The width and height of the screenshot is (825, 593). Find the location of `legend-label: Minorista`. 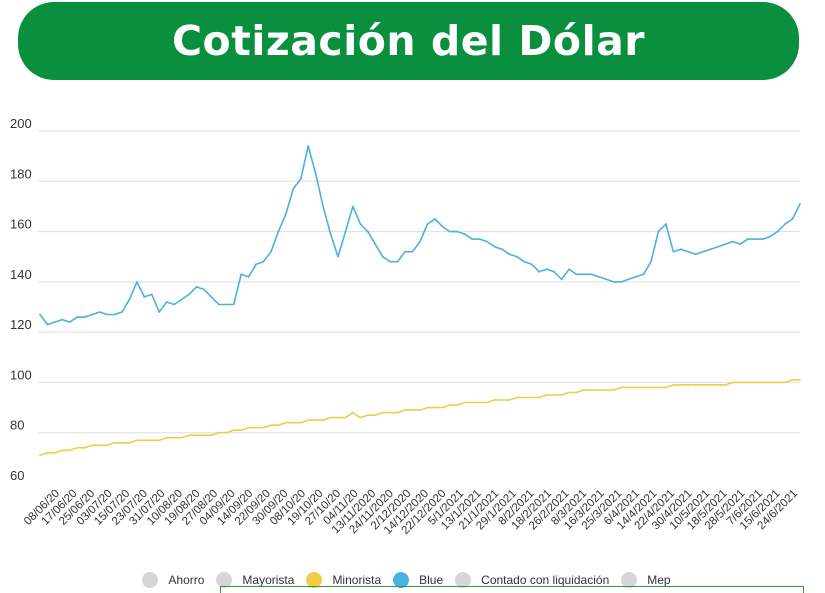

legend-label: Minorista is located at coordinates (357, 580).